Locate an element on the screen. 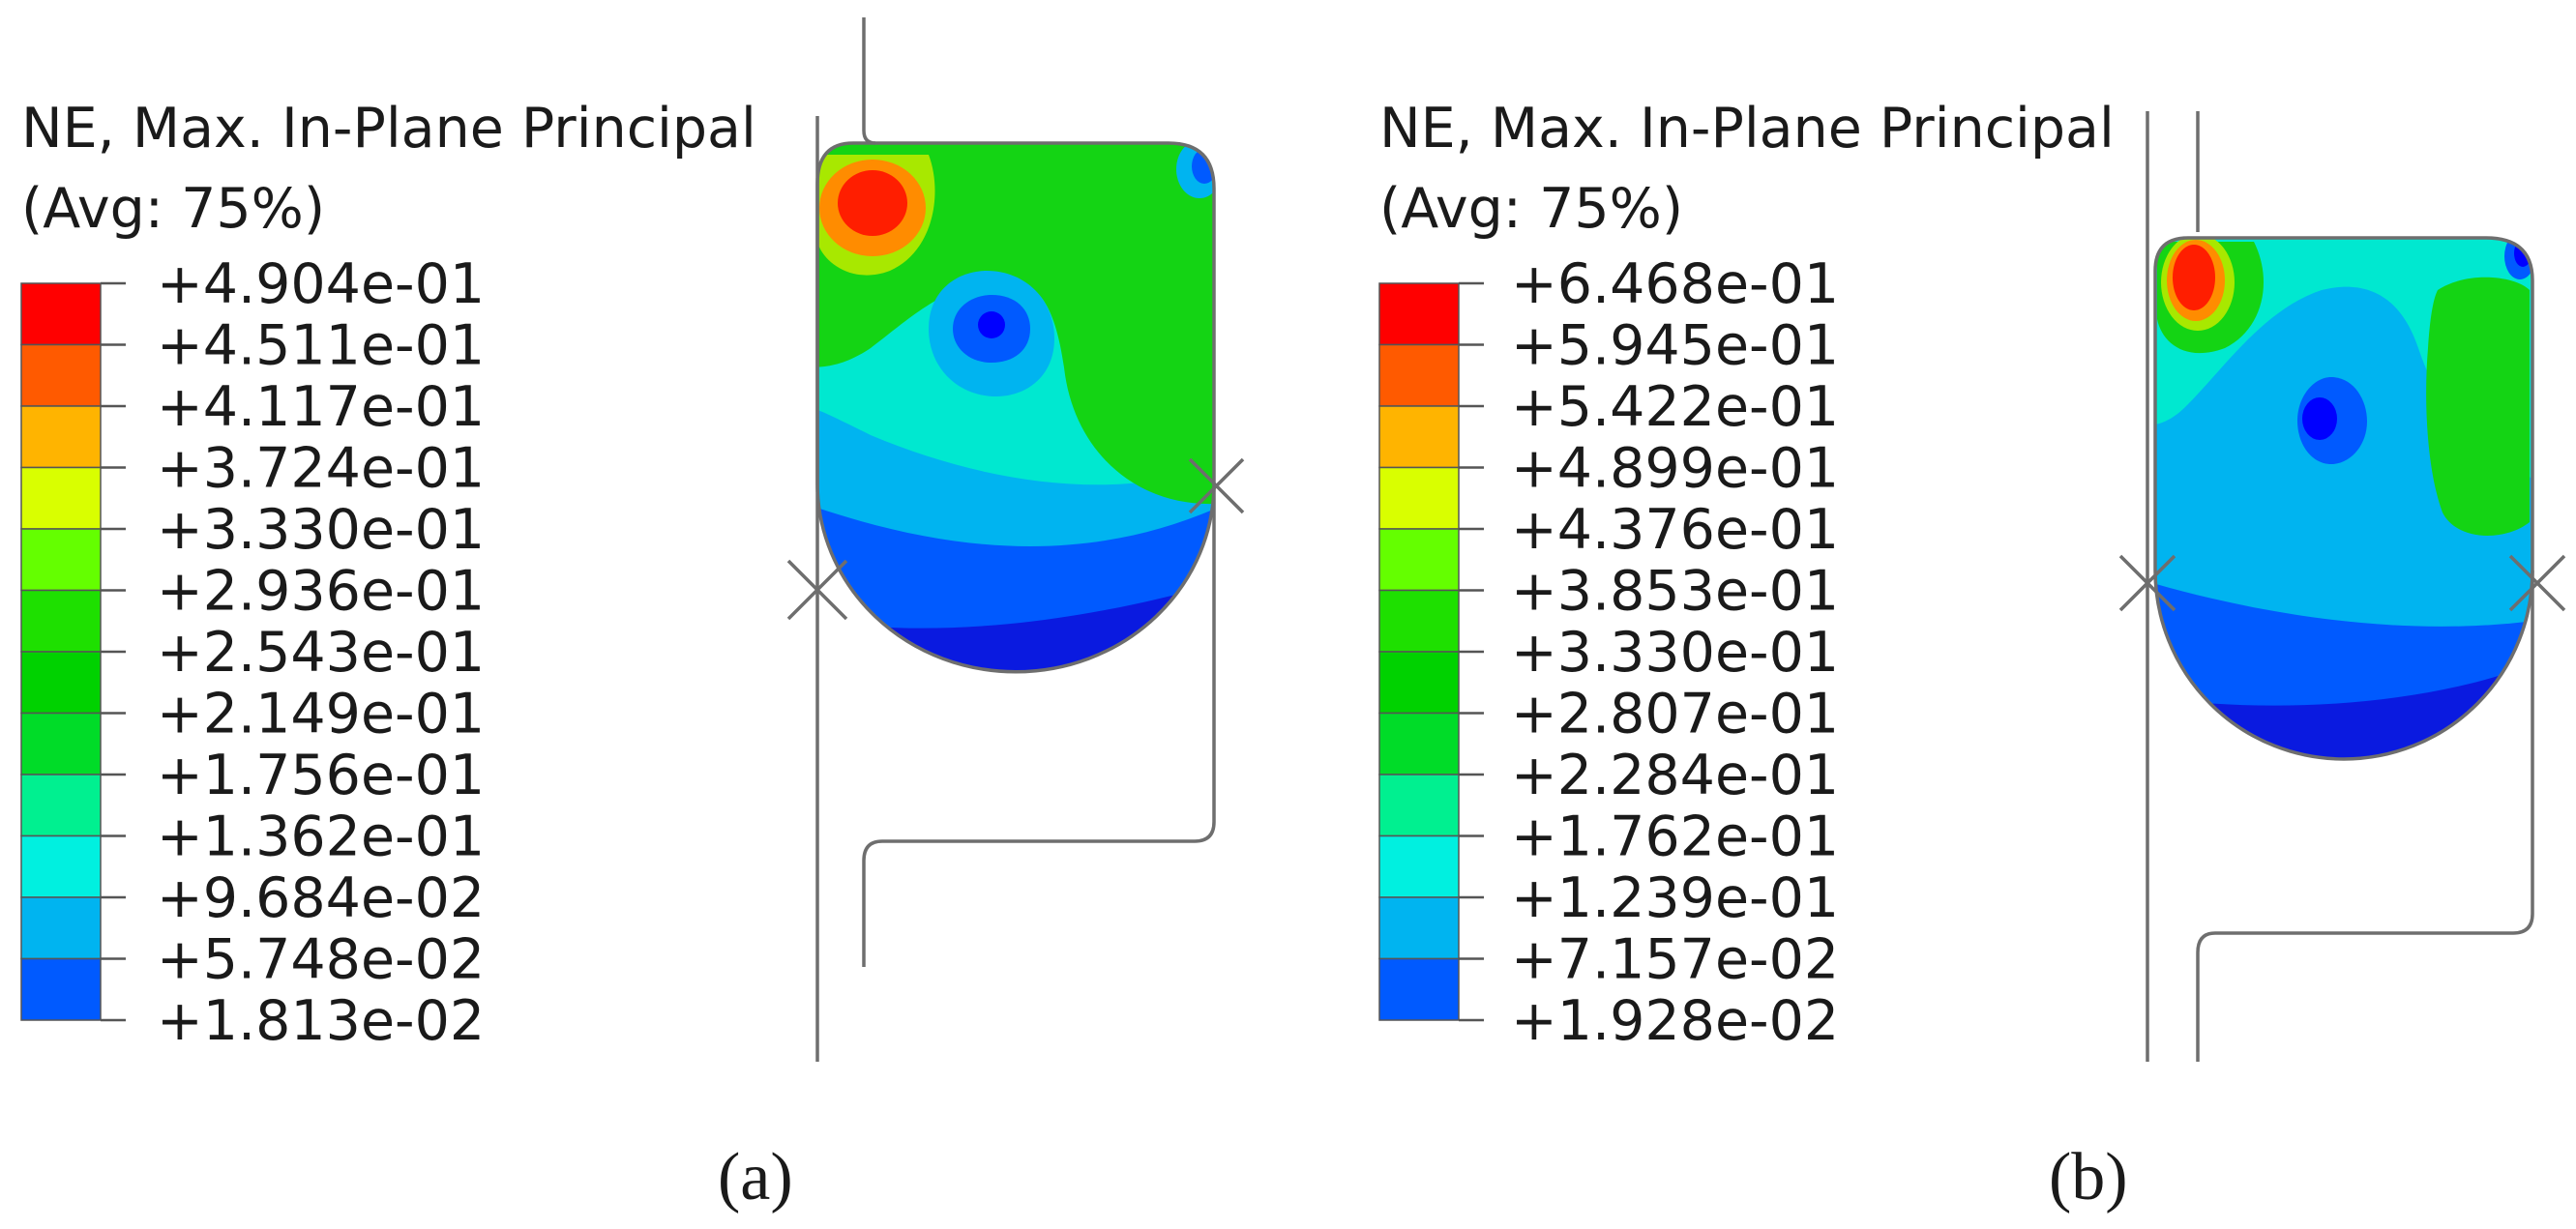 This screenshot has height=1229, width=2576. legend-value: +1.756e-01 is located at coordinates (321, 775).